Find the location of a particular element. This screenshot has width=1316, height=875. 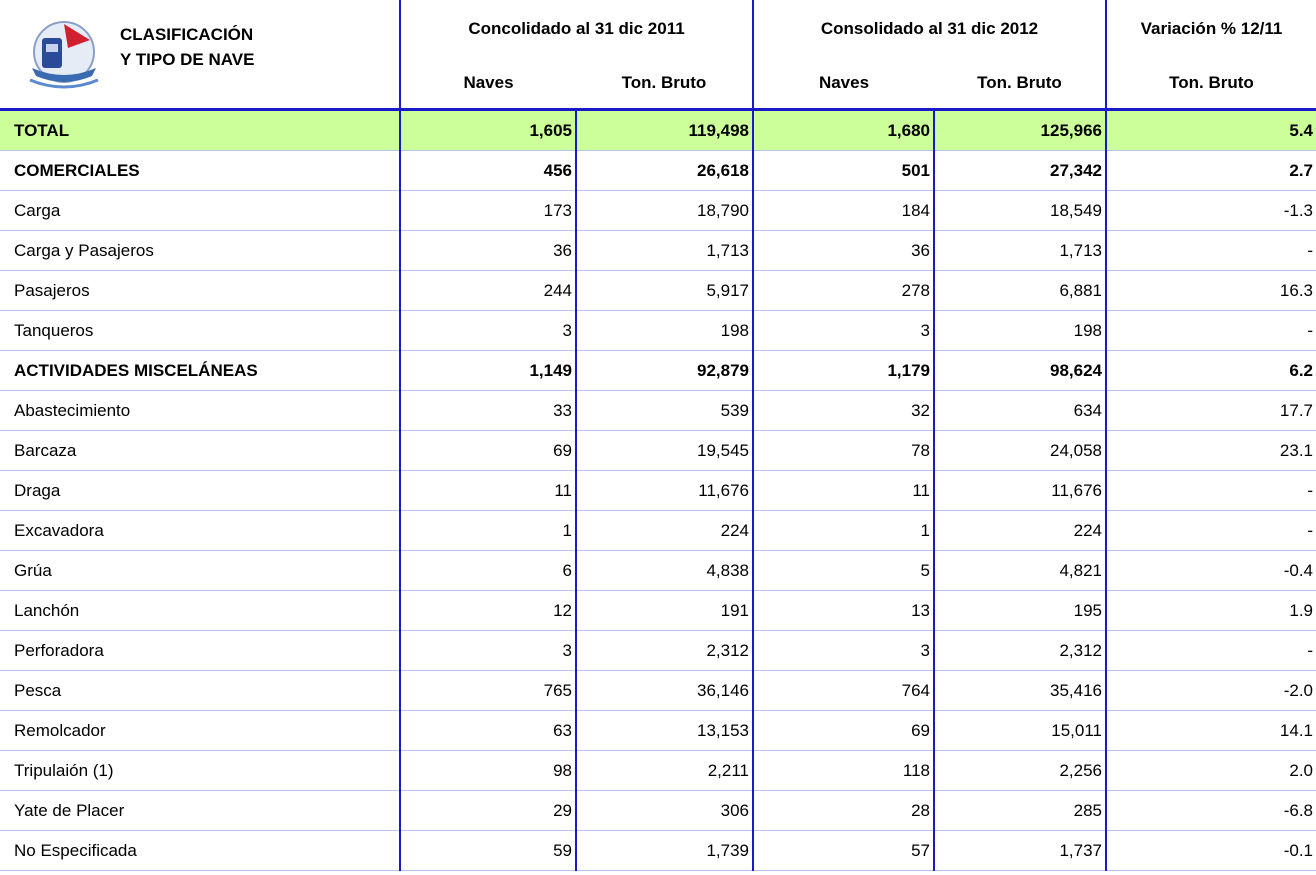

cell: 32 is located at coordinates (843, 410).